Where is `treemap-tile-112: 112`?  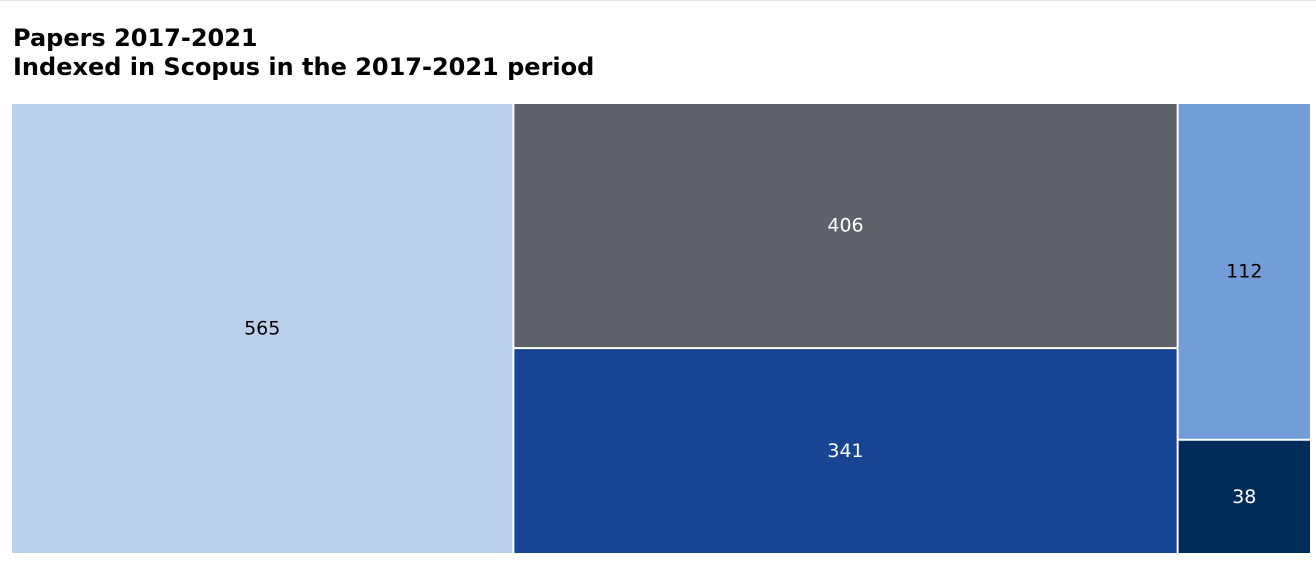
treemap-tile-112: 112 is located at coordinates (1244, 271).